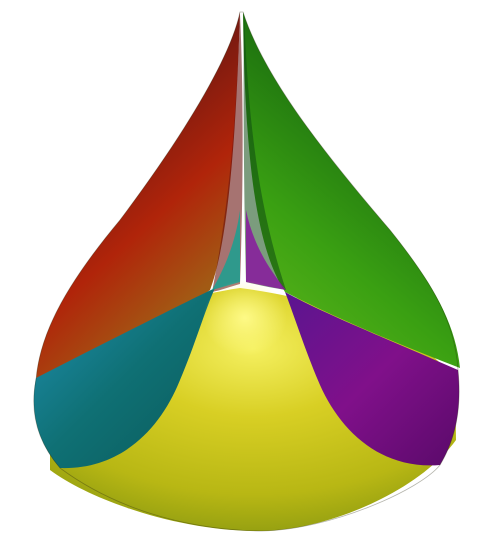 The image size is (502, 552). I want to click on purple-center-sliver, so click(266, 250).